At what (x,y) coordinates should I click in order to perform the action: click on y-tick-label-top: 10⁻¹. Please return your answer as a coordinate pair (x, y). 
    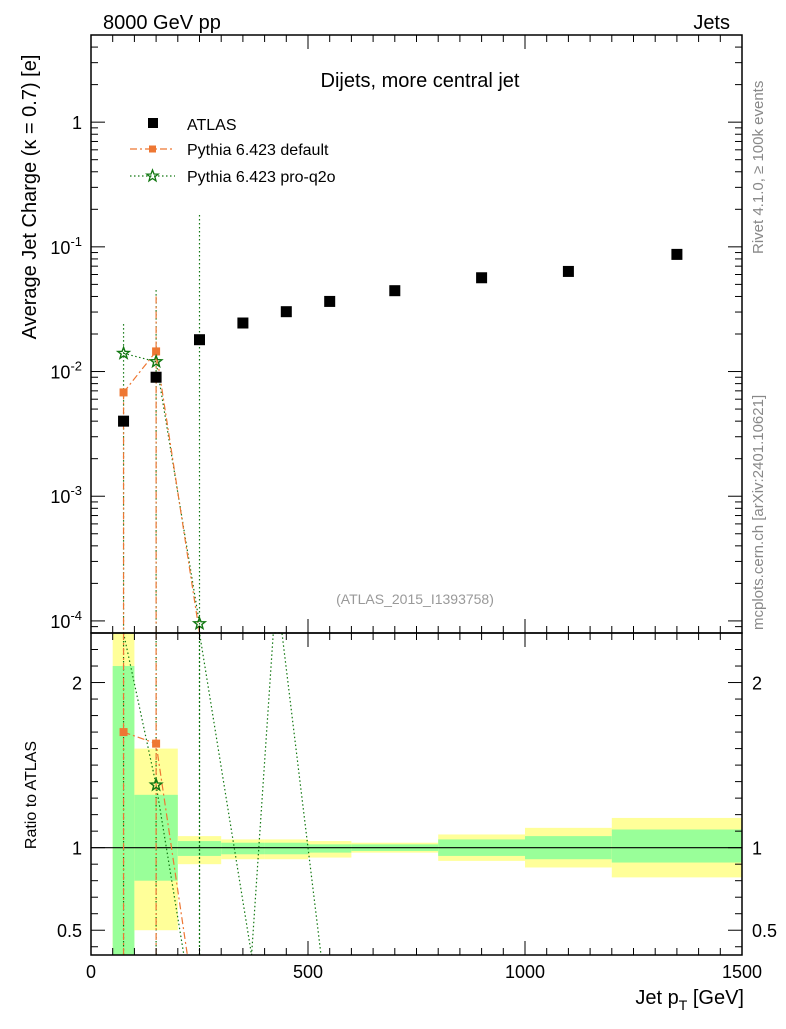
    Looking at the image, I should click on (66, 246).